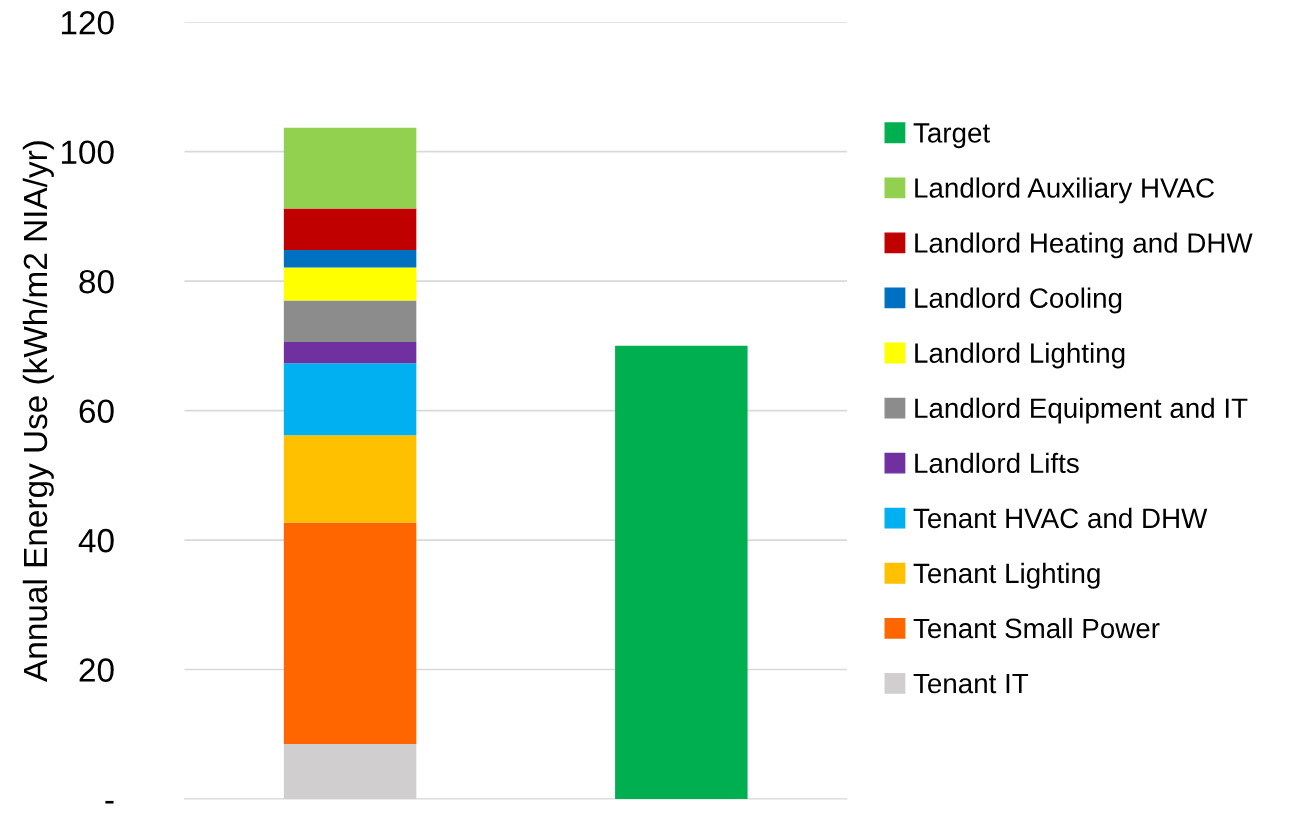 Image resolution: width=1299 pixels, height=822 pixels. I want to click on y-axis-title: Annual Energy Use (kWh/m2 NIA/yr), so click(38, 411).